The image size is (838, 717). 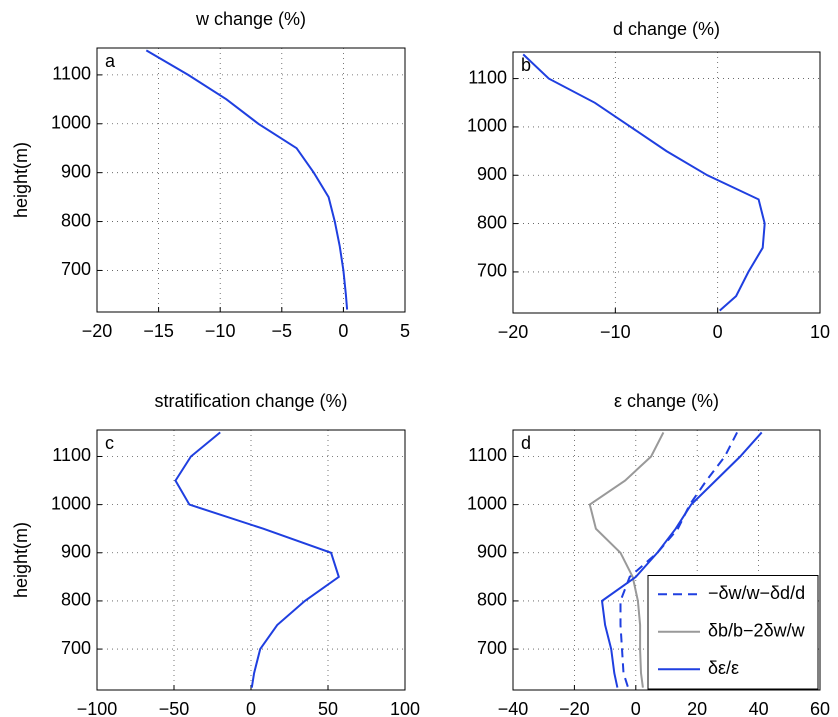 What do you see at coordinates (282, 331) in the screenshot?
I see `x-tick-label: −5` at bounding box center [282, 331].